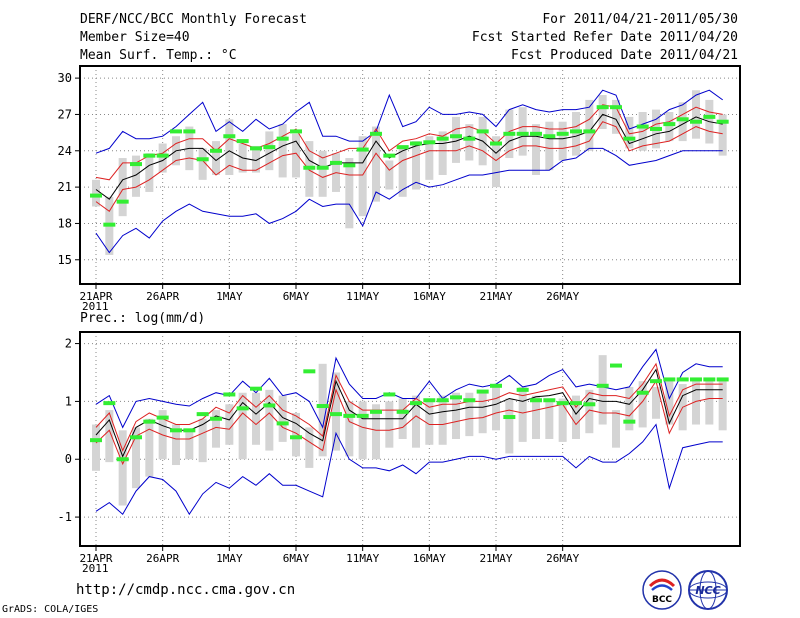  I want to click on source-url: http://cmdp.ncc.cma.gov.cn, so click(186, 590).